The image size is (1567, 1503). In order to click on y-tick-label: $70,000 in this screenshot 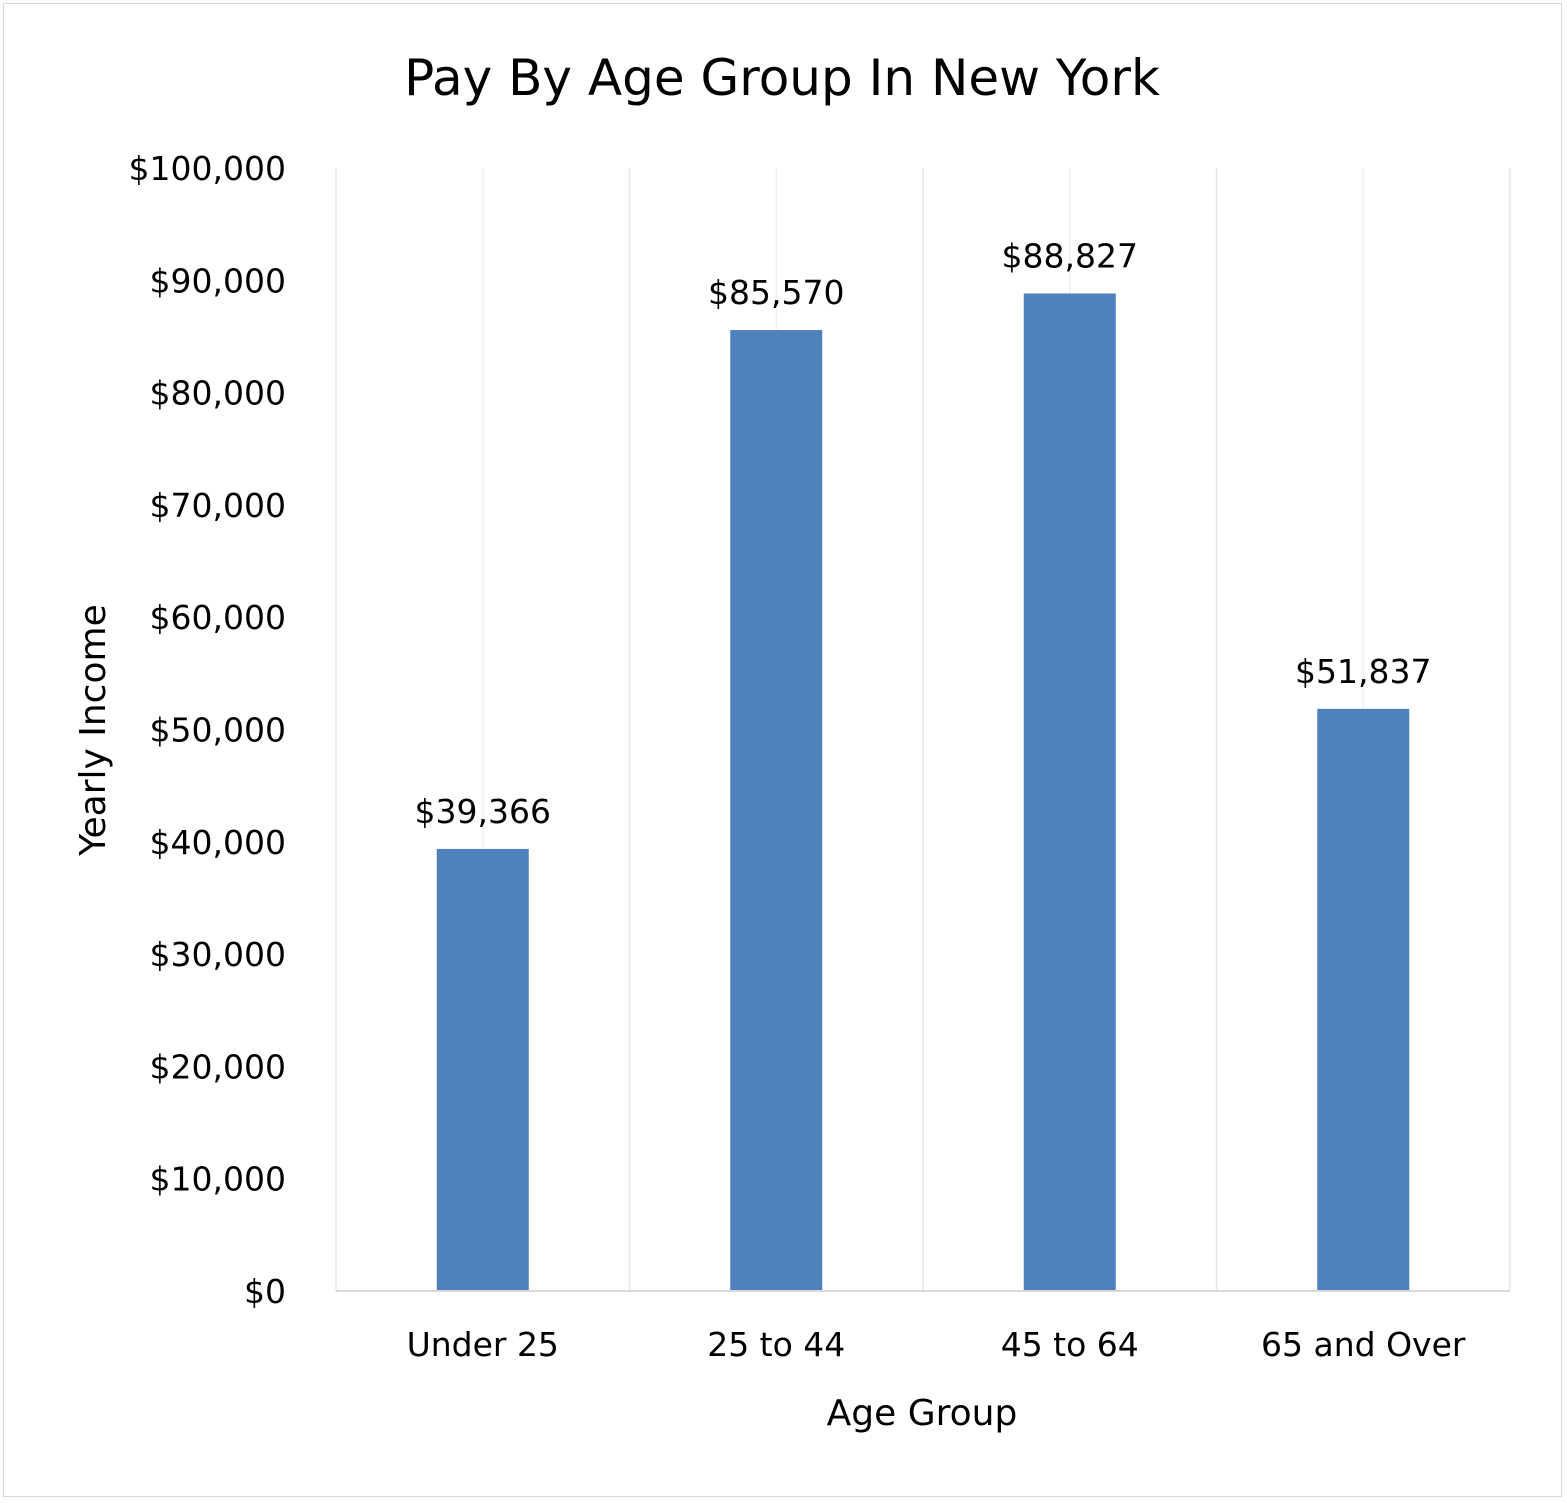, I will do `click(218, 505)`.